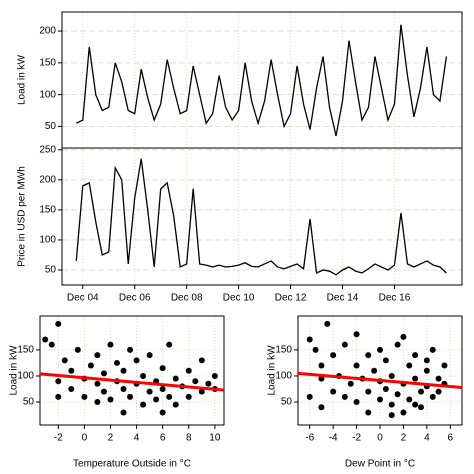 Image resolution: width=474 pixels, height=474 pixels. Describe the element at coordinates (22, 216) in the screenshot. I see `y-axis-label: Price in USD per MWh` at that location.